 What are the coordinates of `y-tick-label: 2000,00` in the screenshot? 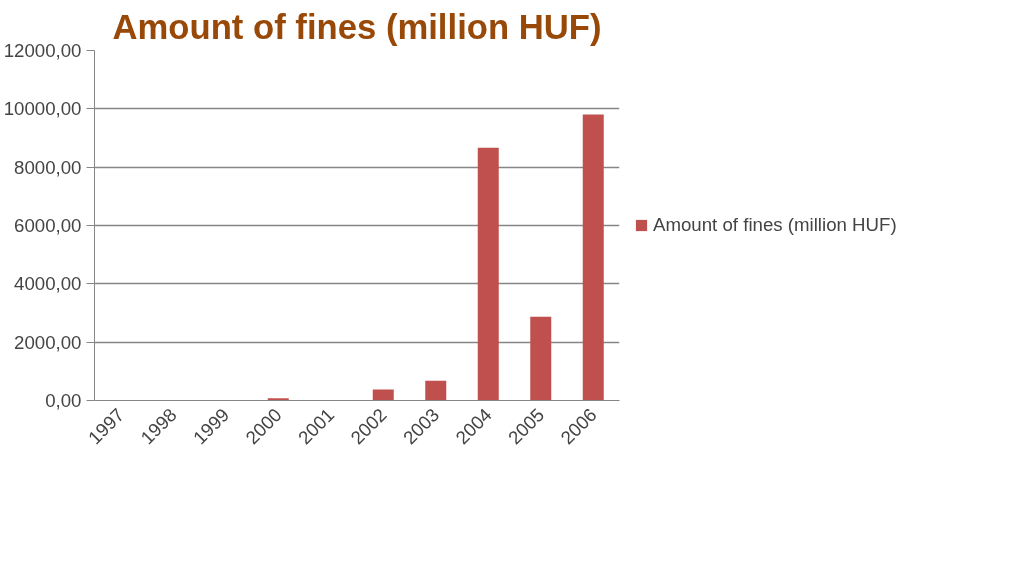 It's located at (48, 342).